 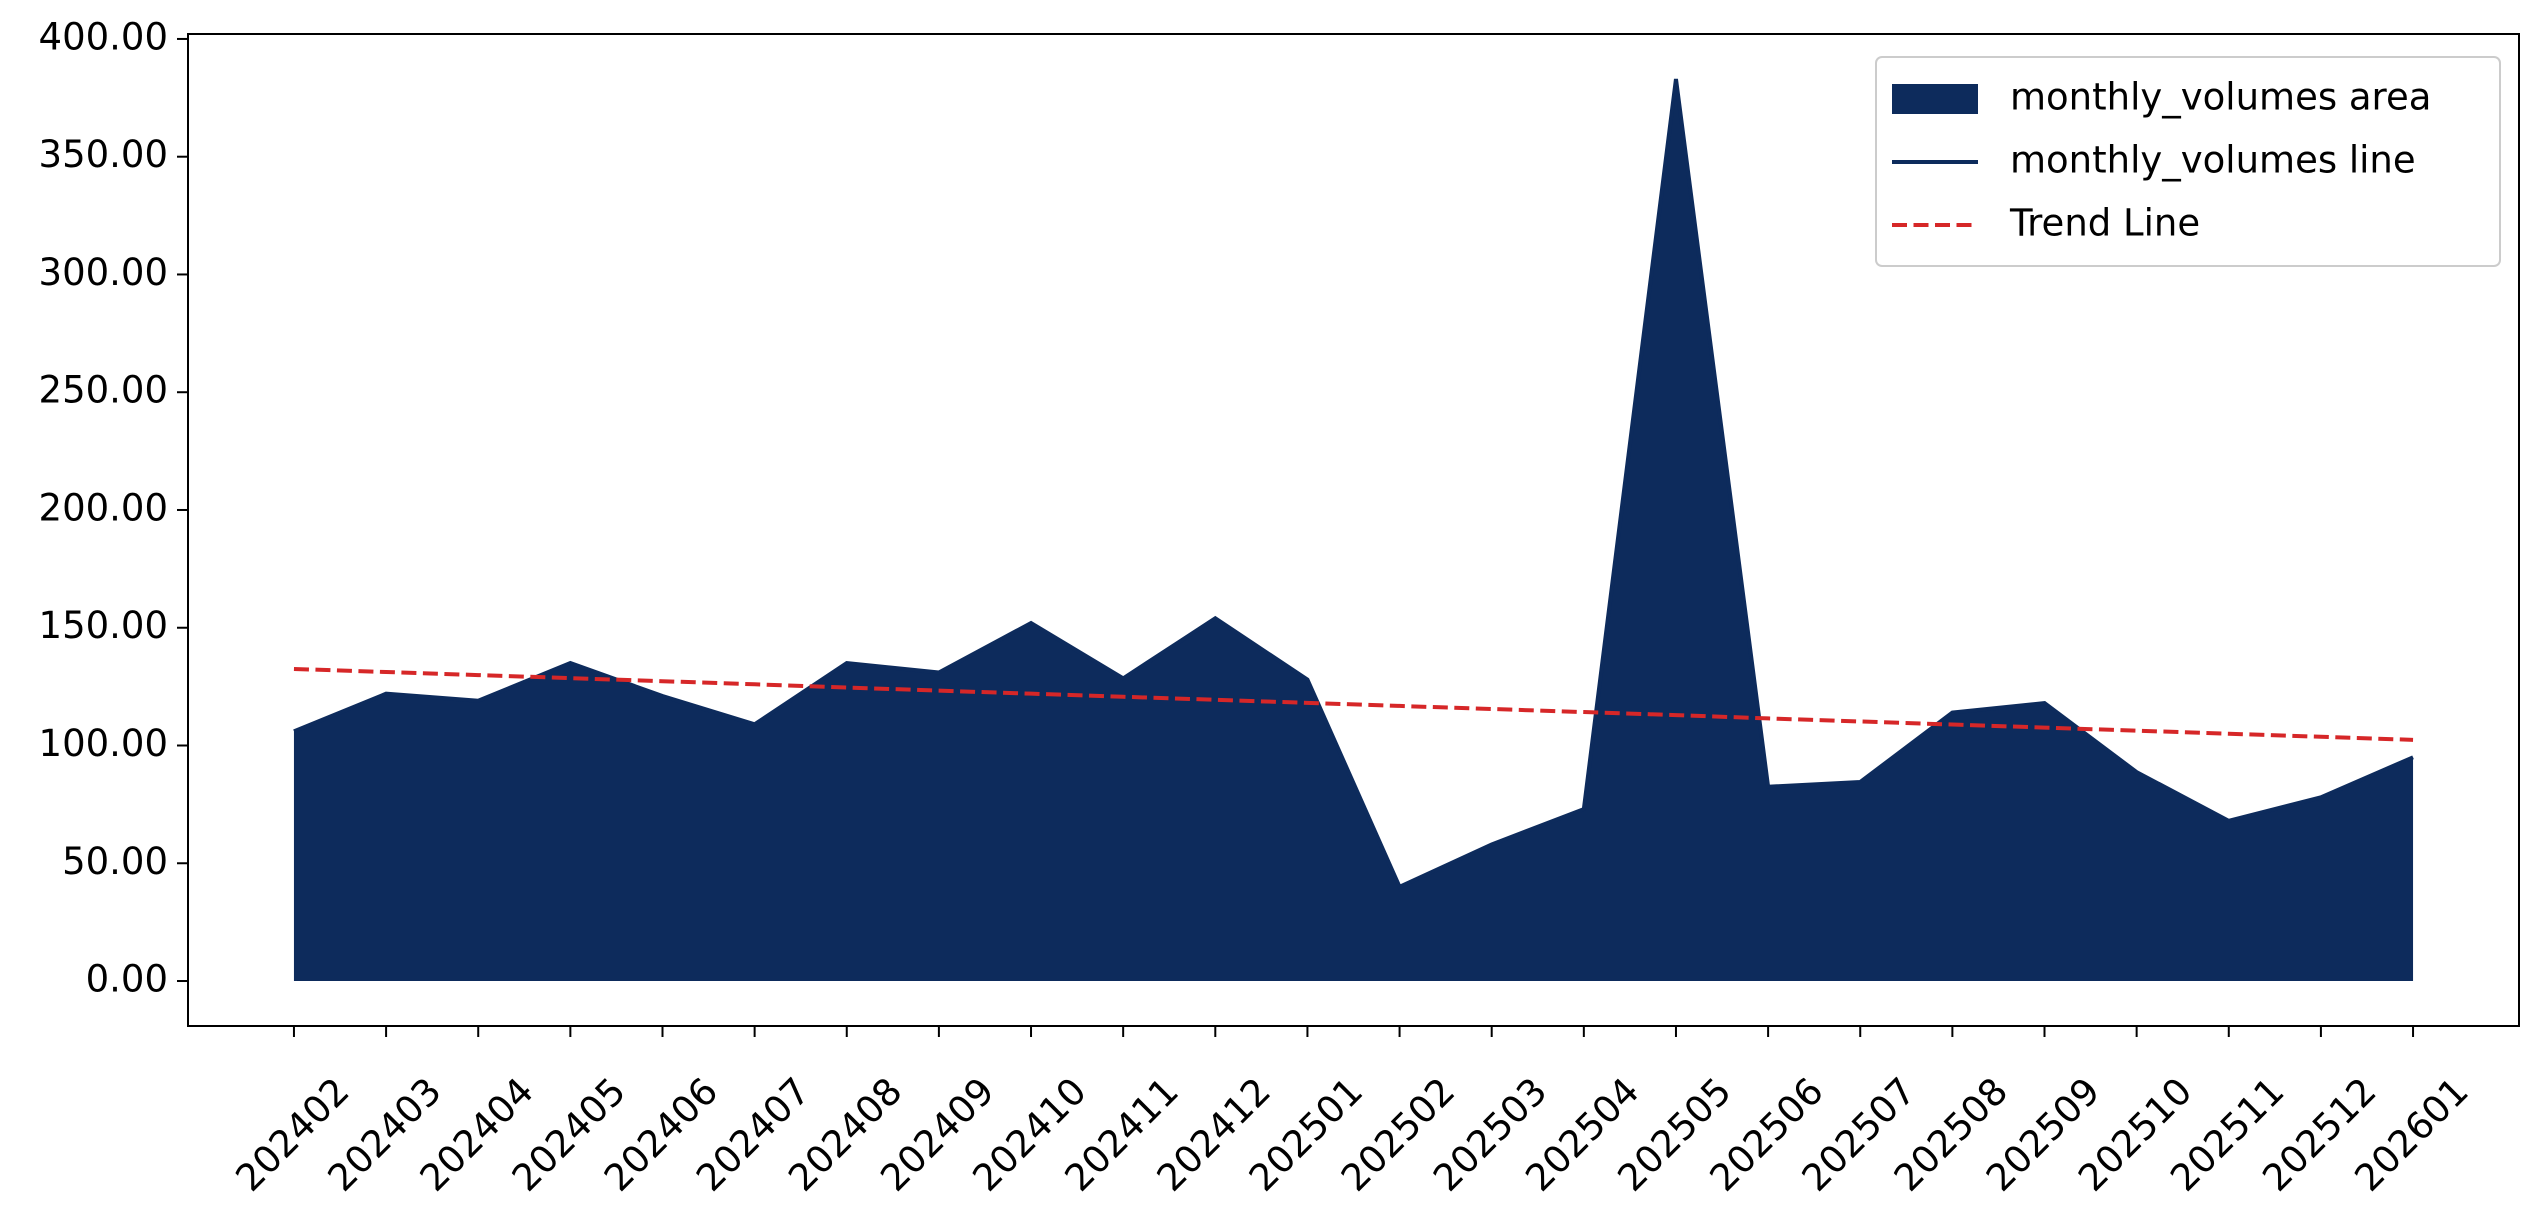 I want to click on legend-label: monthly_volumes area, so click(x=2220, y=97).